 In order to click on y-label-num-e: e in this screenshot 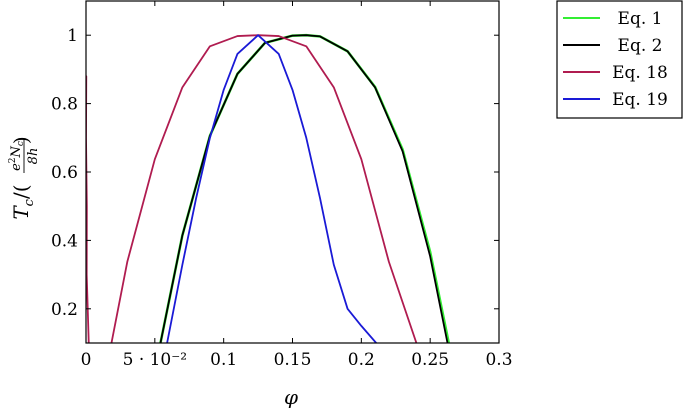, I will do `click(16, 167)`.